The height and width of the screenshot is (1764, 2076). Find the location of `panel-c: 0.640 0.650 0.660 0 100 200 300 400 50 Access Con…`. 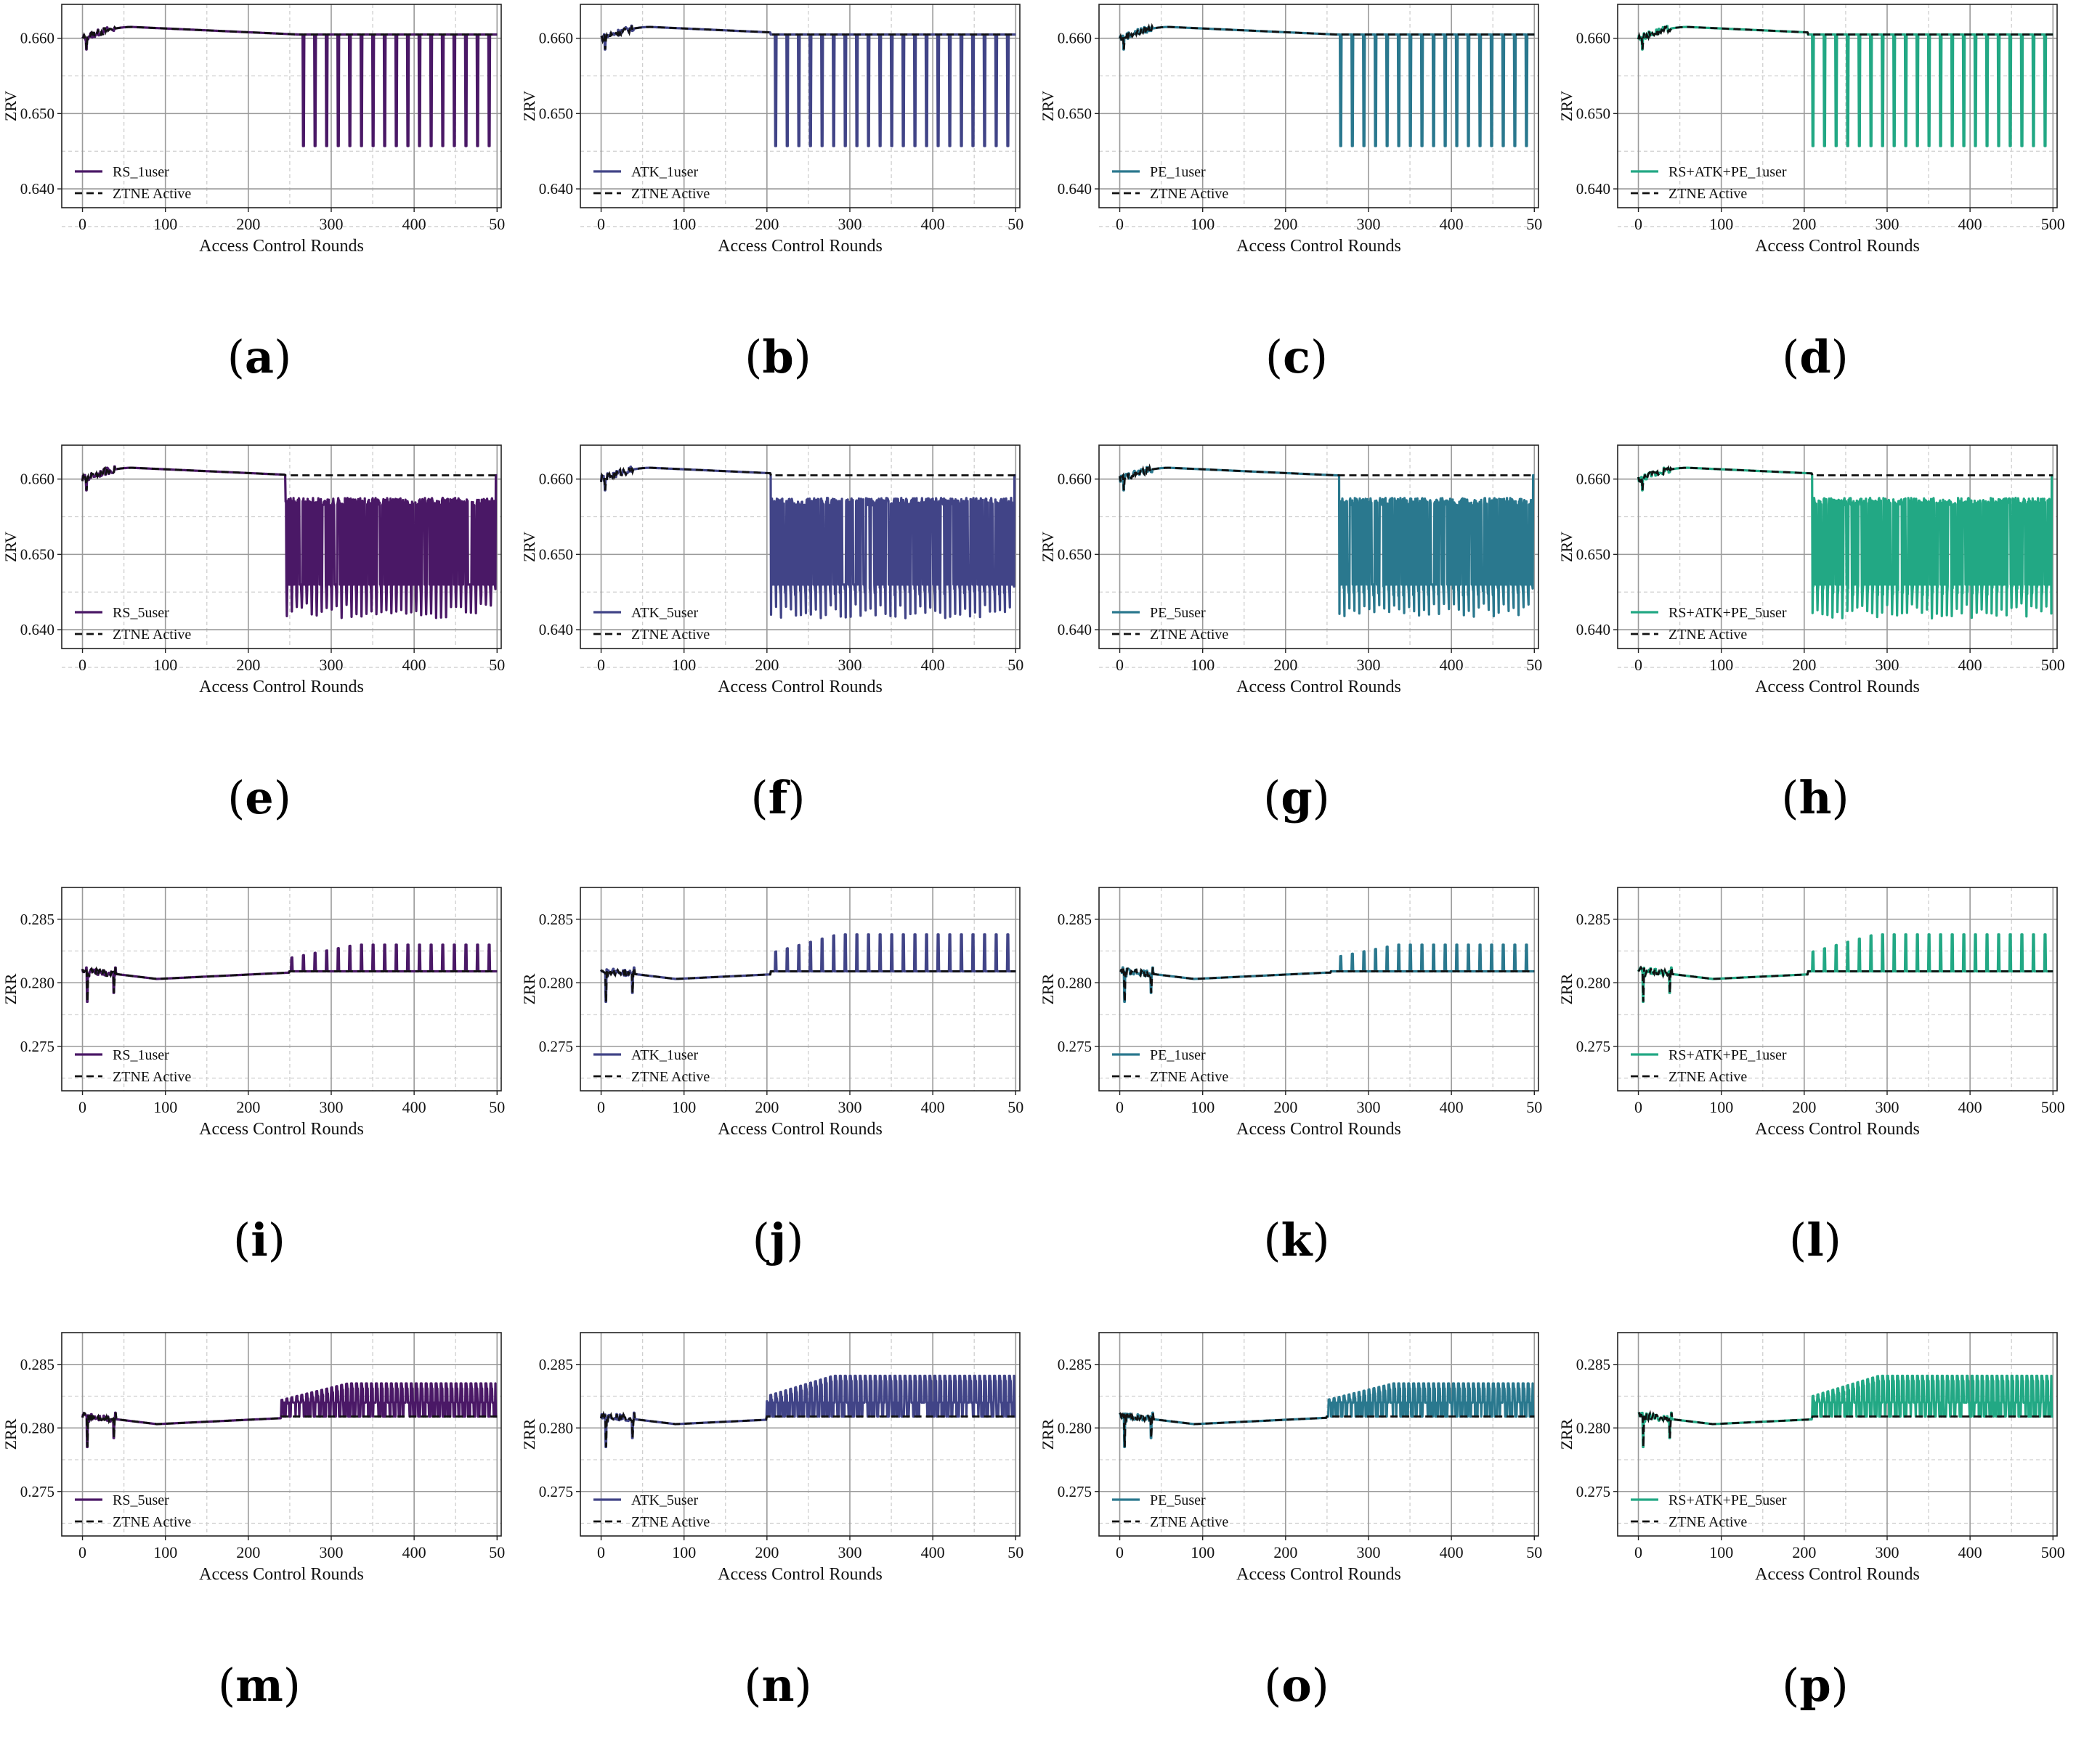

panel-c: 0.640 0.650 0.660 0 100 200 300 400 50 Access Con… is located at coordinates (1296, 218).